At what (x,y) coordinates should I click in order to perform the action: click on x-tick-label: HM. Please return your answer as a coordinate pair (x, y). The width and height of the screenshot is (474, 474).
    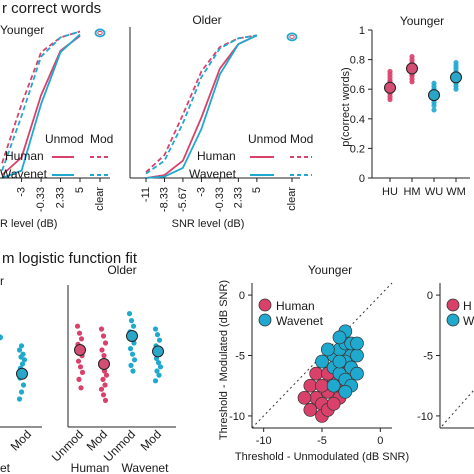
    Looking at the image, I should click on (411, 192).